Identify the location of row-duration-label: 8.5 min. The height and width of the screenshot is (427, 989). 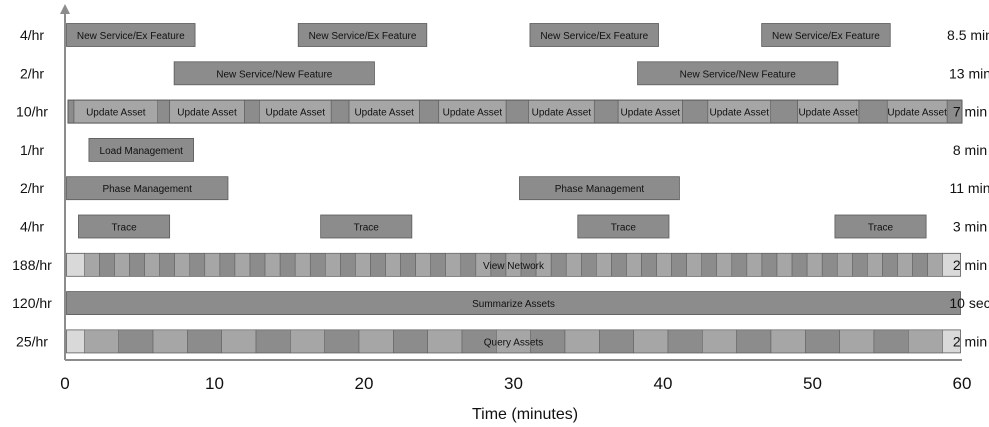
(968, 35).